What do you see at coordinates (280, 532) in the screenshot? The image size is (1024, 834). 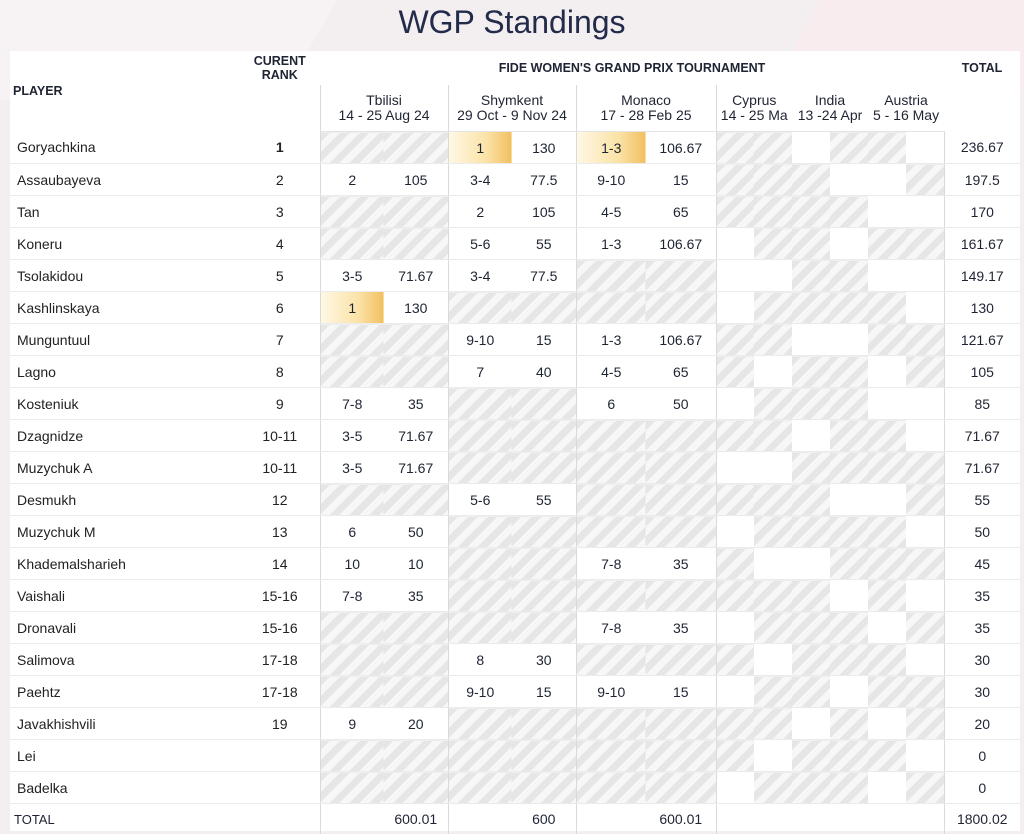 I see `current-rank: 13` at bounding box center [280, 532].